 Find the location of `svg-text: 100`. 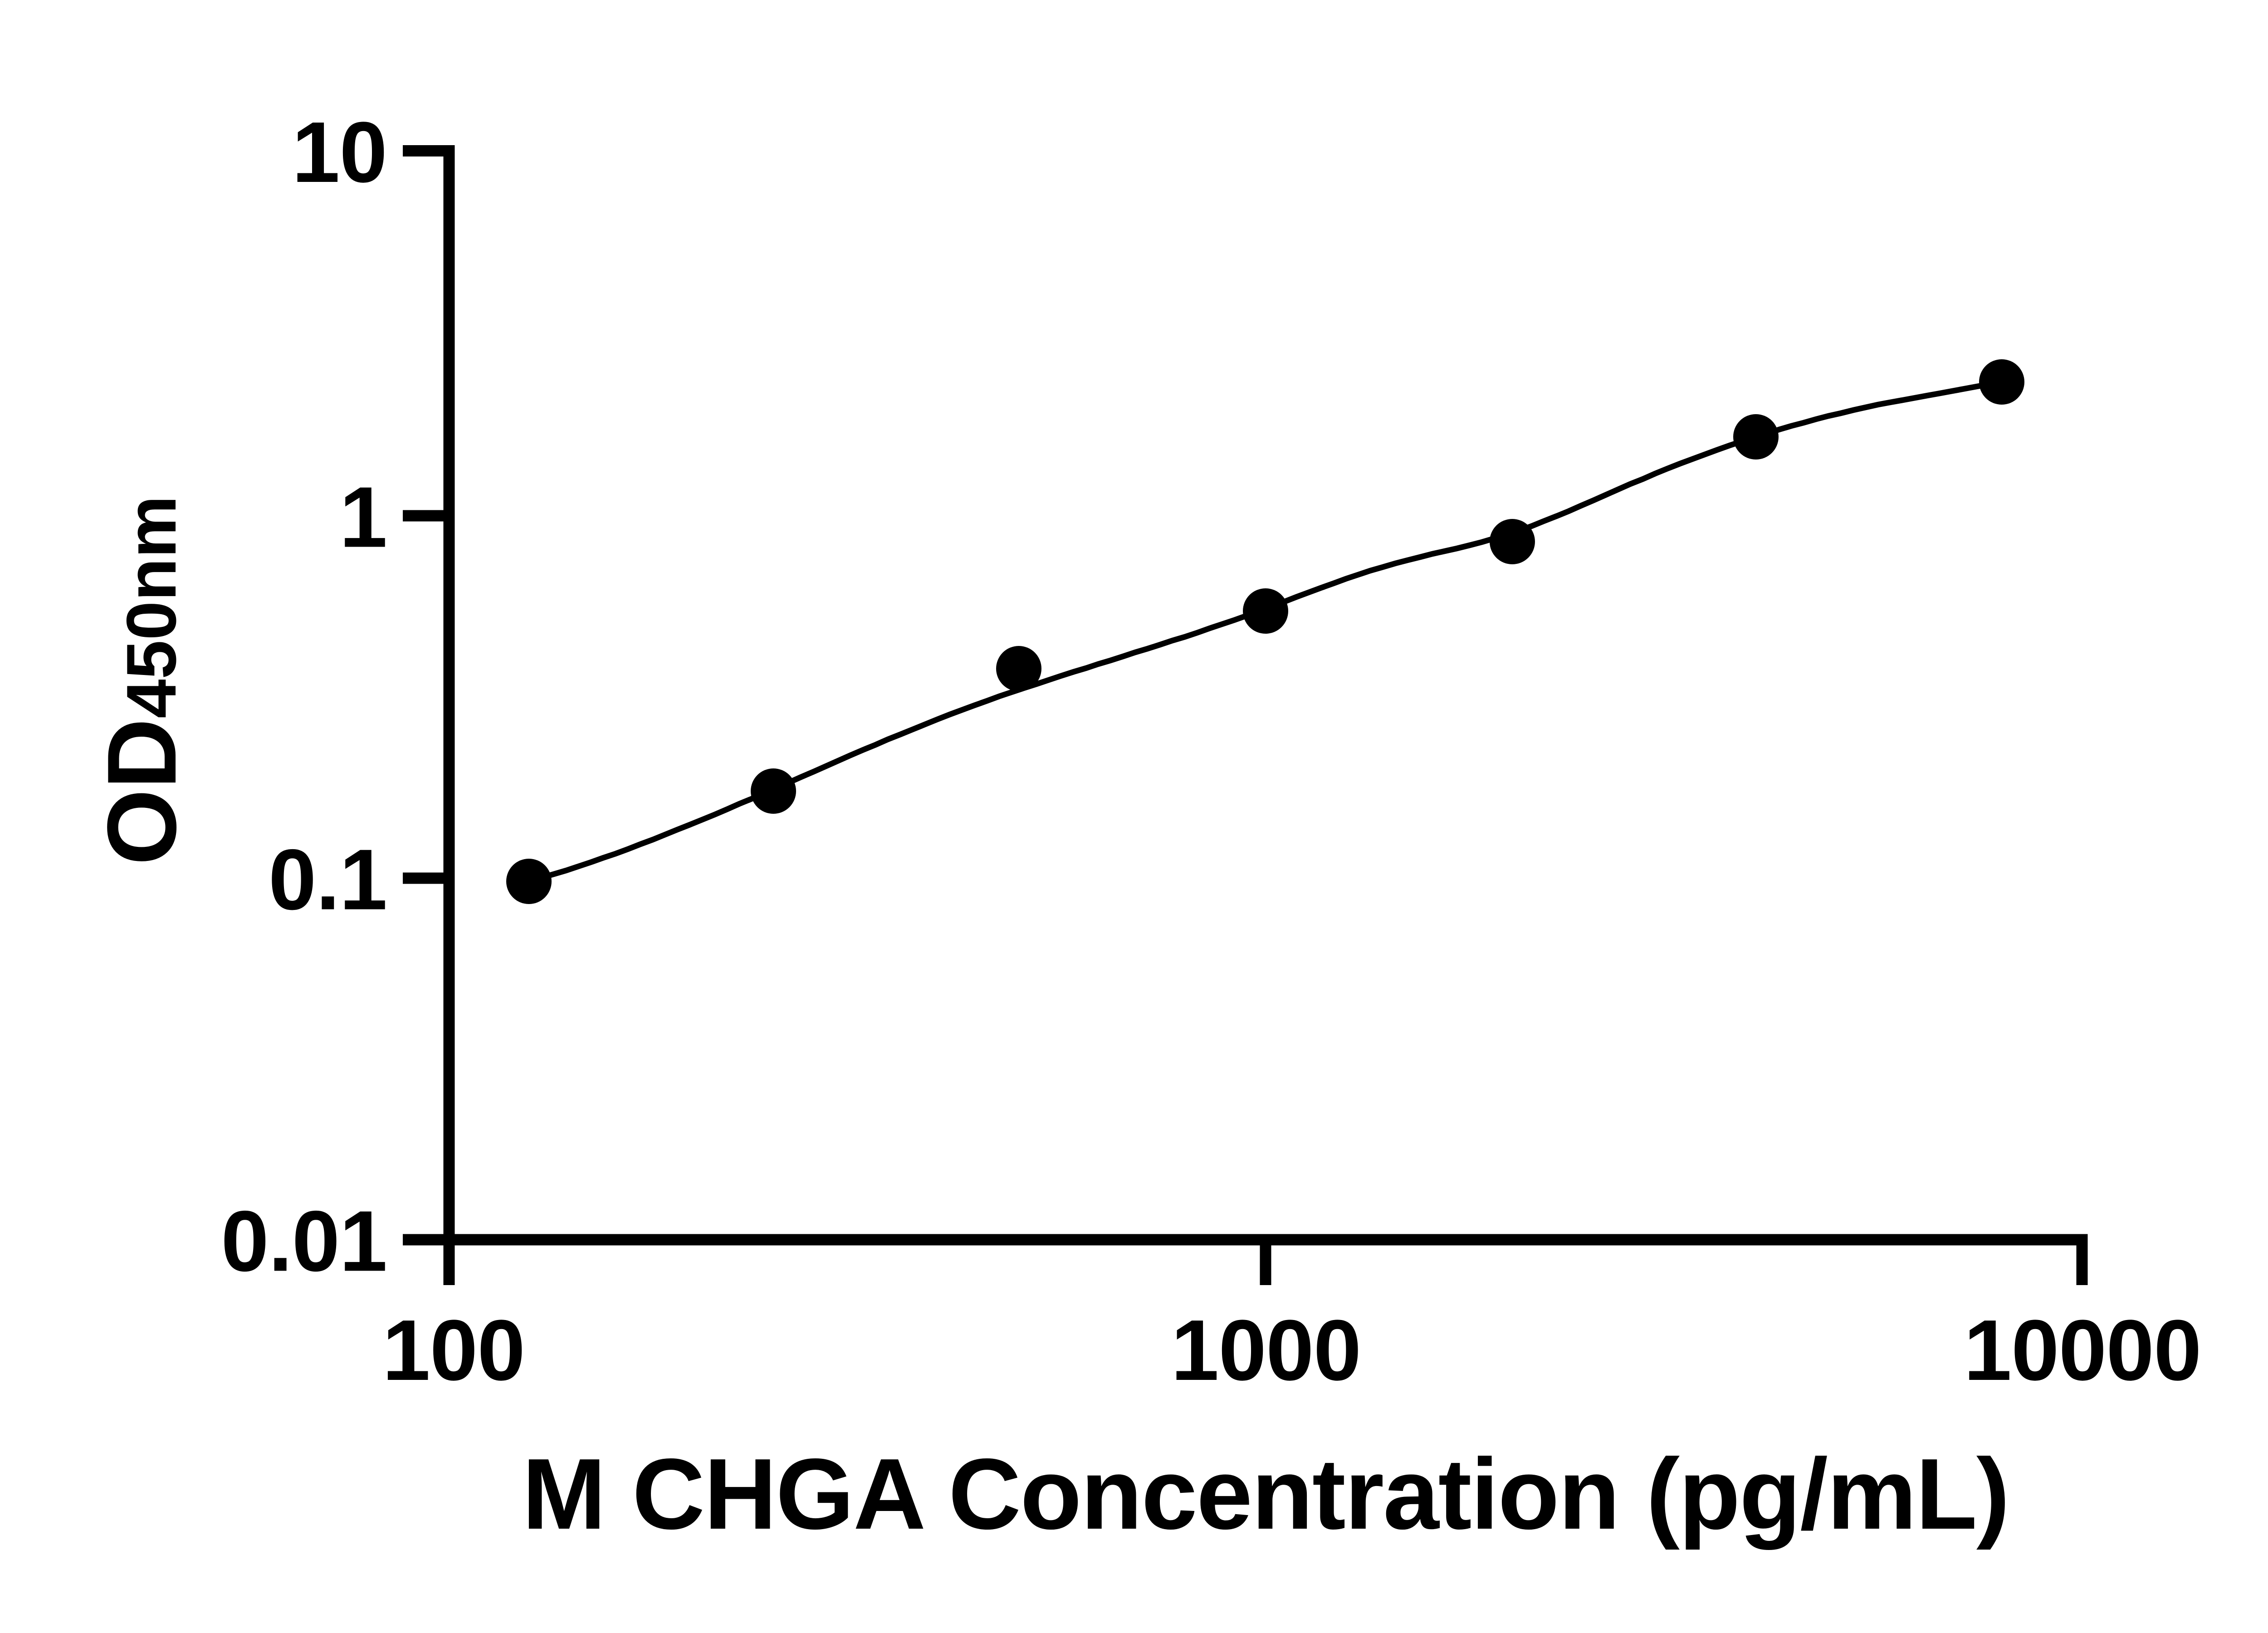

svg-text: 100 is located at coordinates (454, 1350).